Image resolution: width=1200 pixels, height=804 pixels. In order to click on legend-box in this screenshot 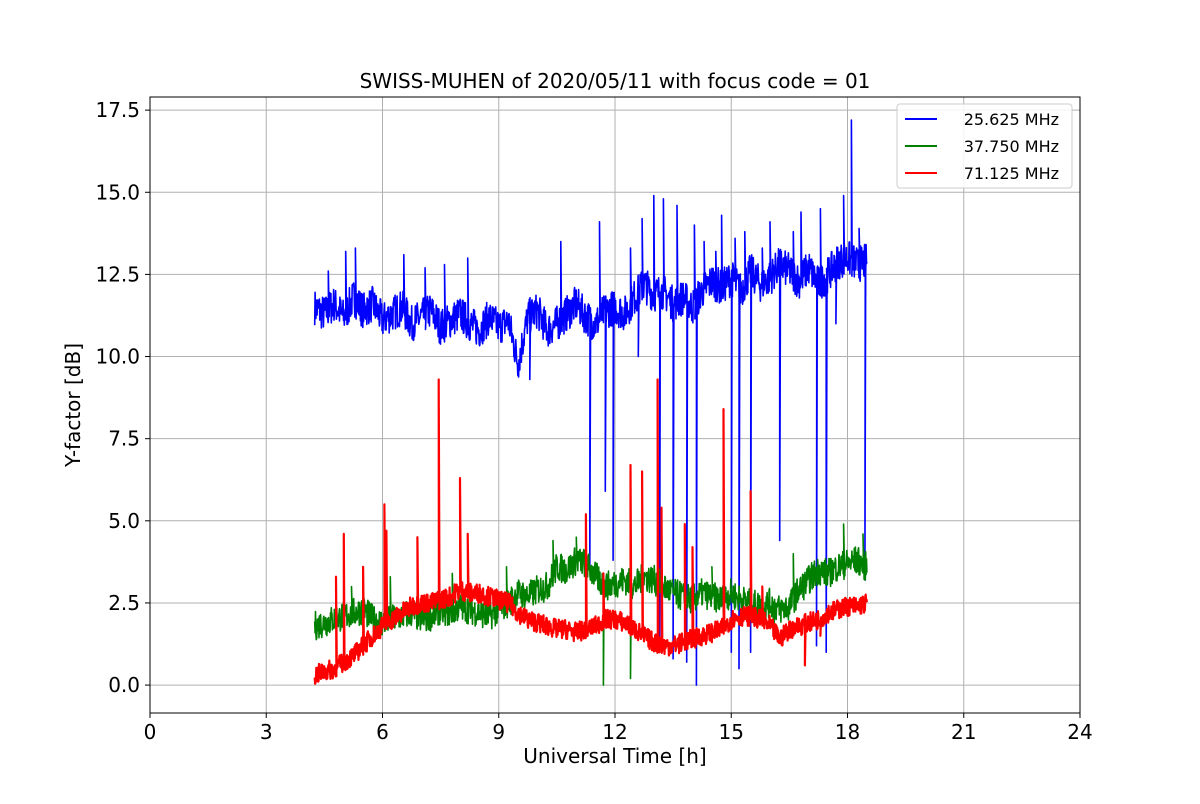, I will do `click(984, 146)`.